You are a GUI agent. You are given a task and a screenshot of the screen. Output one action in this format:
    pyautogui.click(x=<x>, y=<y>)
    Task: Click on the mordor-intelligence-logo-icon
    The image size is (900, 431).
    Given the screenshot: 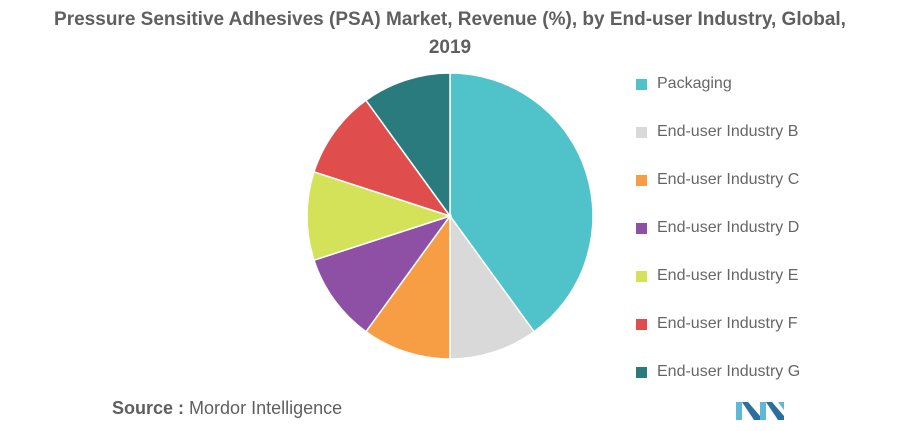 What is the action you would take?
    pyautogui.click(x=760, y=411)
    